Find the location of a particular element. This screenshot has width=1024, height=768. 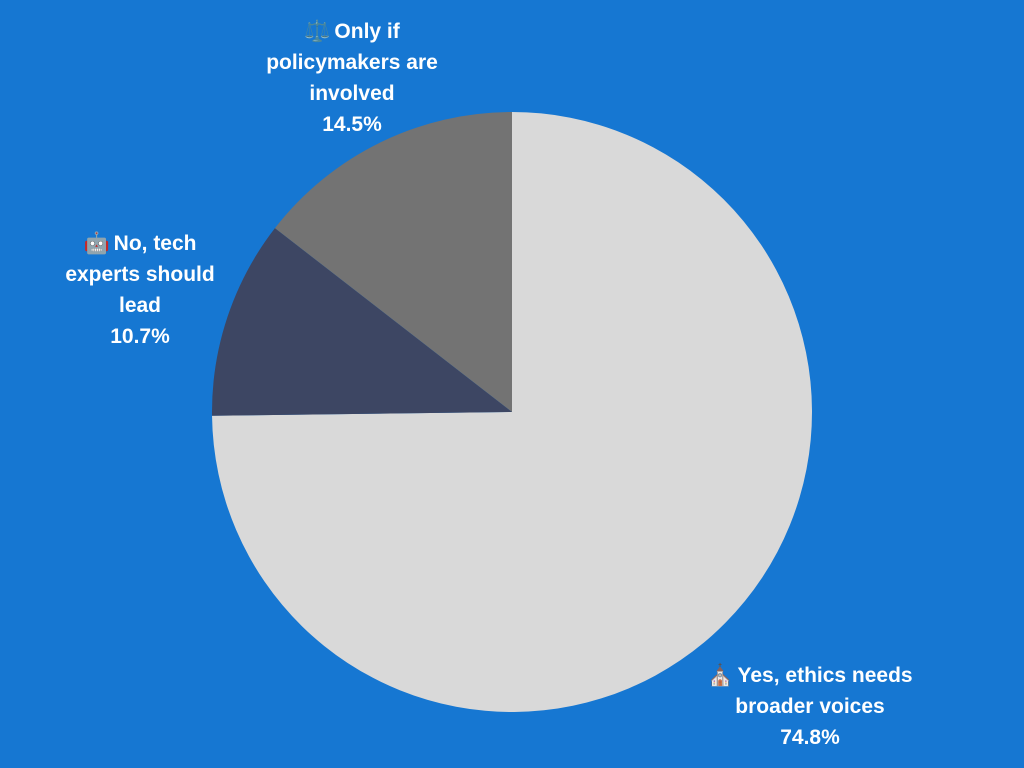

robot-icon: 🤖 is located at coordinates (96, 243).